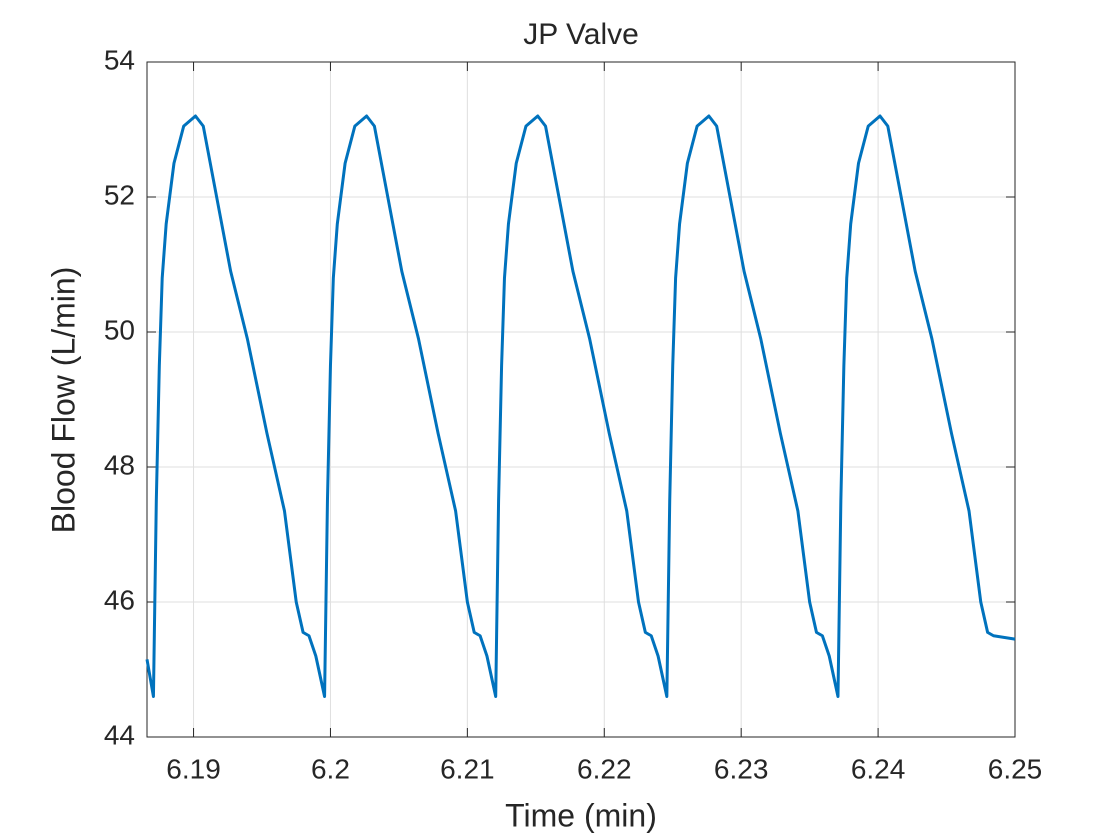  Describe the element at coordinates (878, 768) in the screenshot. I see `x-tick-label: 6.24` at that location.